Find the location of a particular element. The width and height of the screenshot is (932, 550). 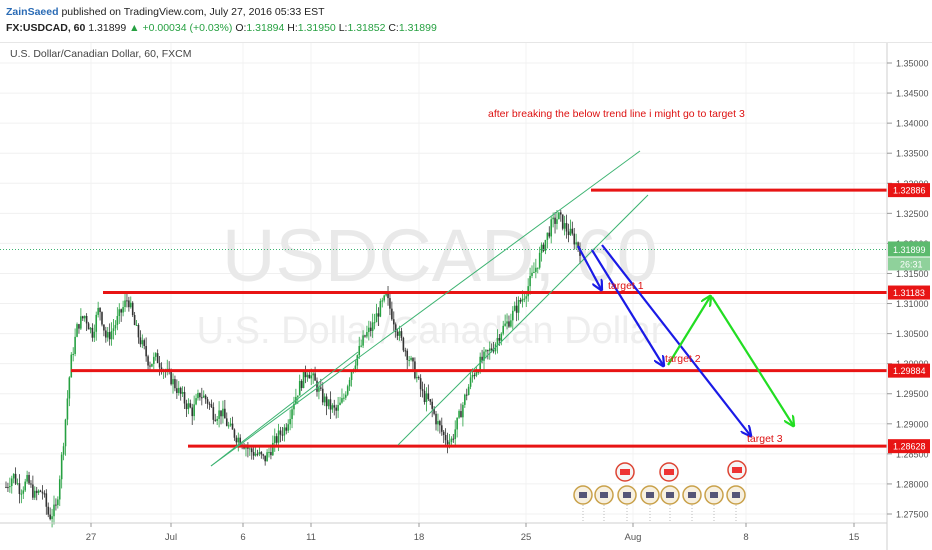

y-tick-label: 1.27500 is located at coordinates (912, 515).